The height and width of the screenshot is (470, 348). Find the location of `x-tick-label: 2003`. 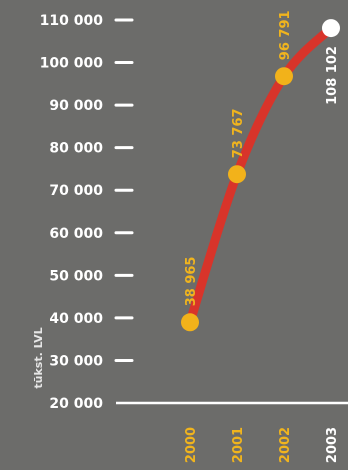

x-tick-label: 2003 is located at coordinates (332, 445).